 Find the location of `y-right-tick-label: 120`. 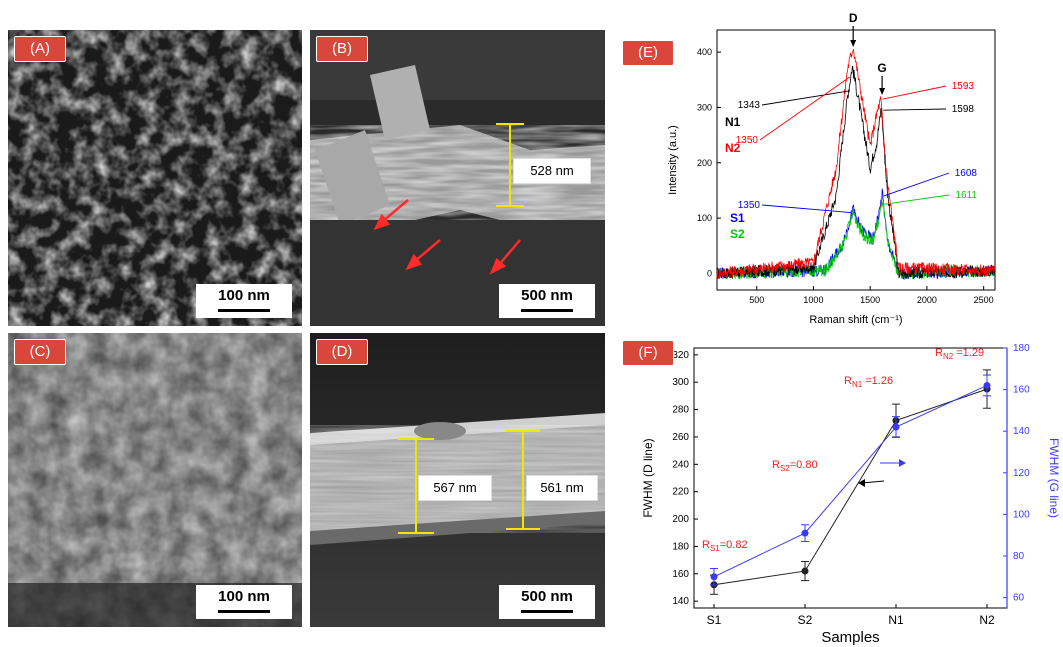

y-right-tick-label: 120 is located at coordinates (1021, 473).